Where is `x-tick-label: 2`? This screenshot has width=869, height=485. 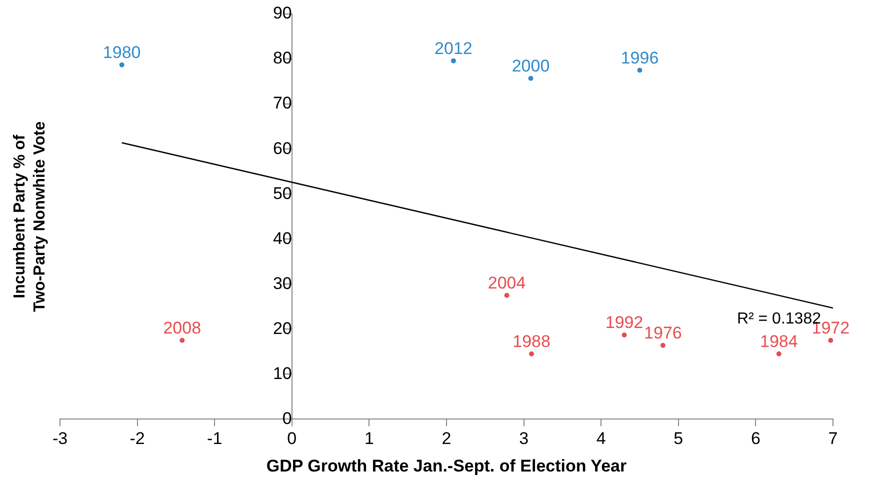
x-tick-label: 2 is located at coordinates (447, 438).